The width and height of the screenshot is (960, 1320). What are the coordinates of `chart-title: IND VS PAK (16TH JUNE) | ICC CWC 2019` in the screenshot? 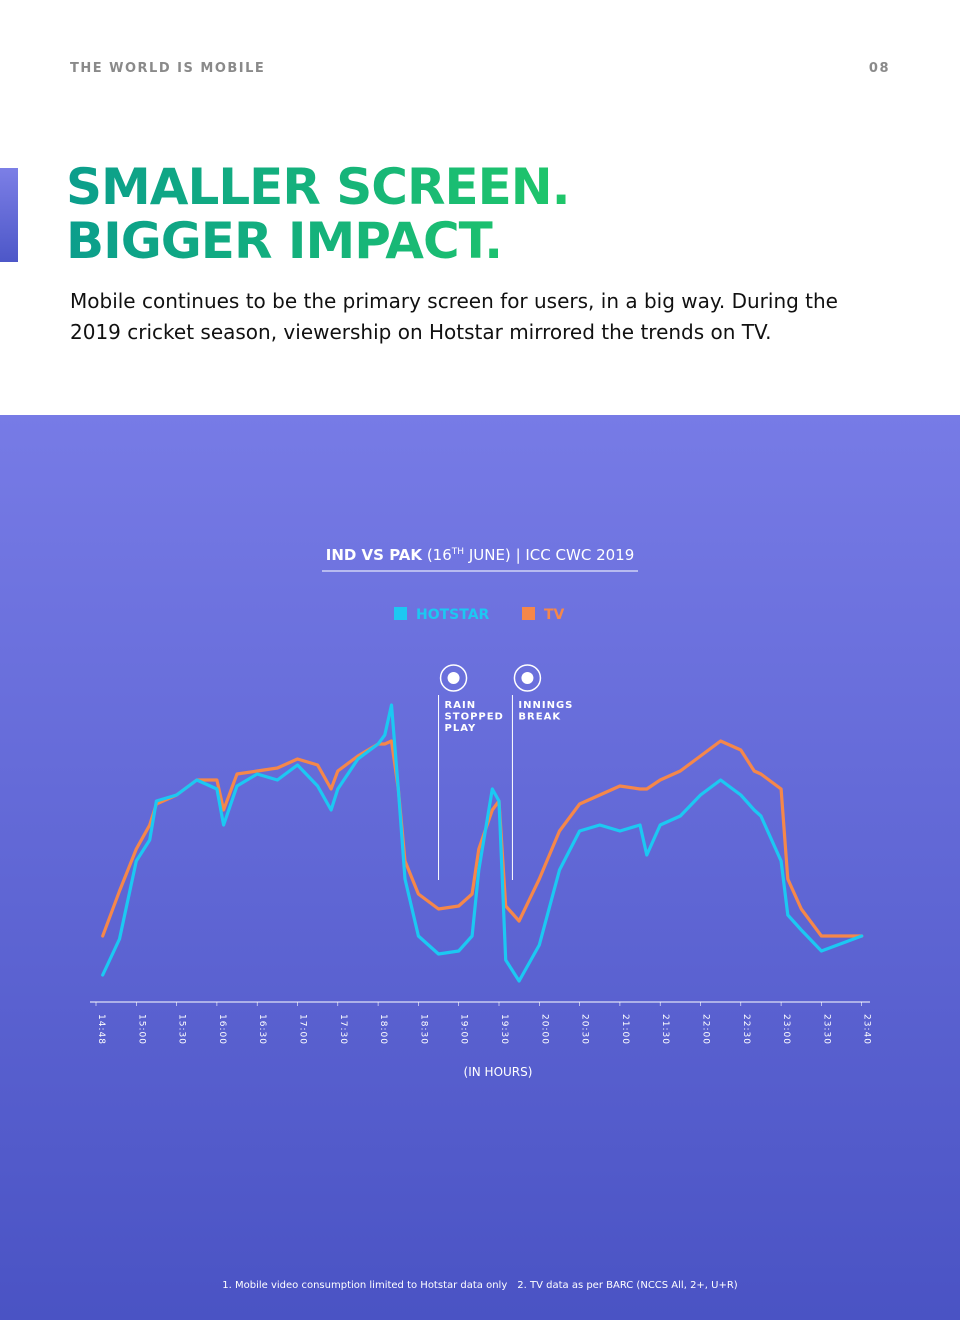 It's located at (480, 555).